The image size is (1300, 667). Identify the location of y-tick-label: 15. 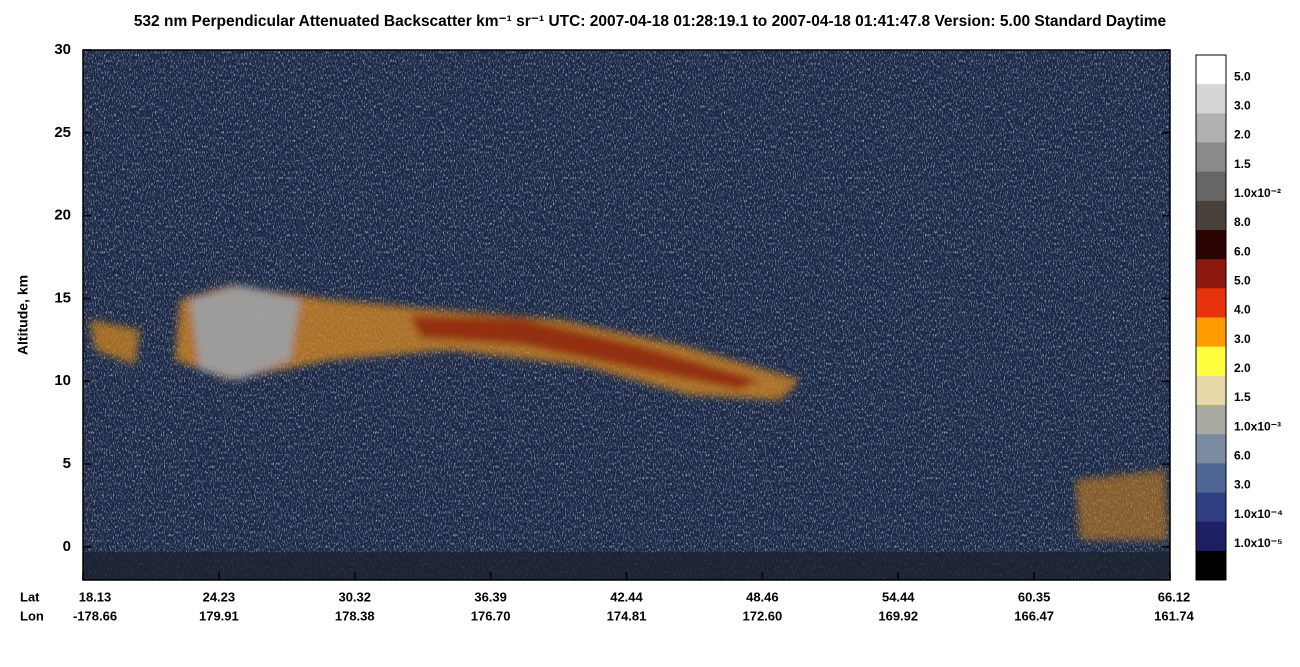
(62, 297).